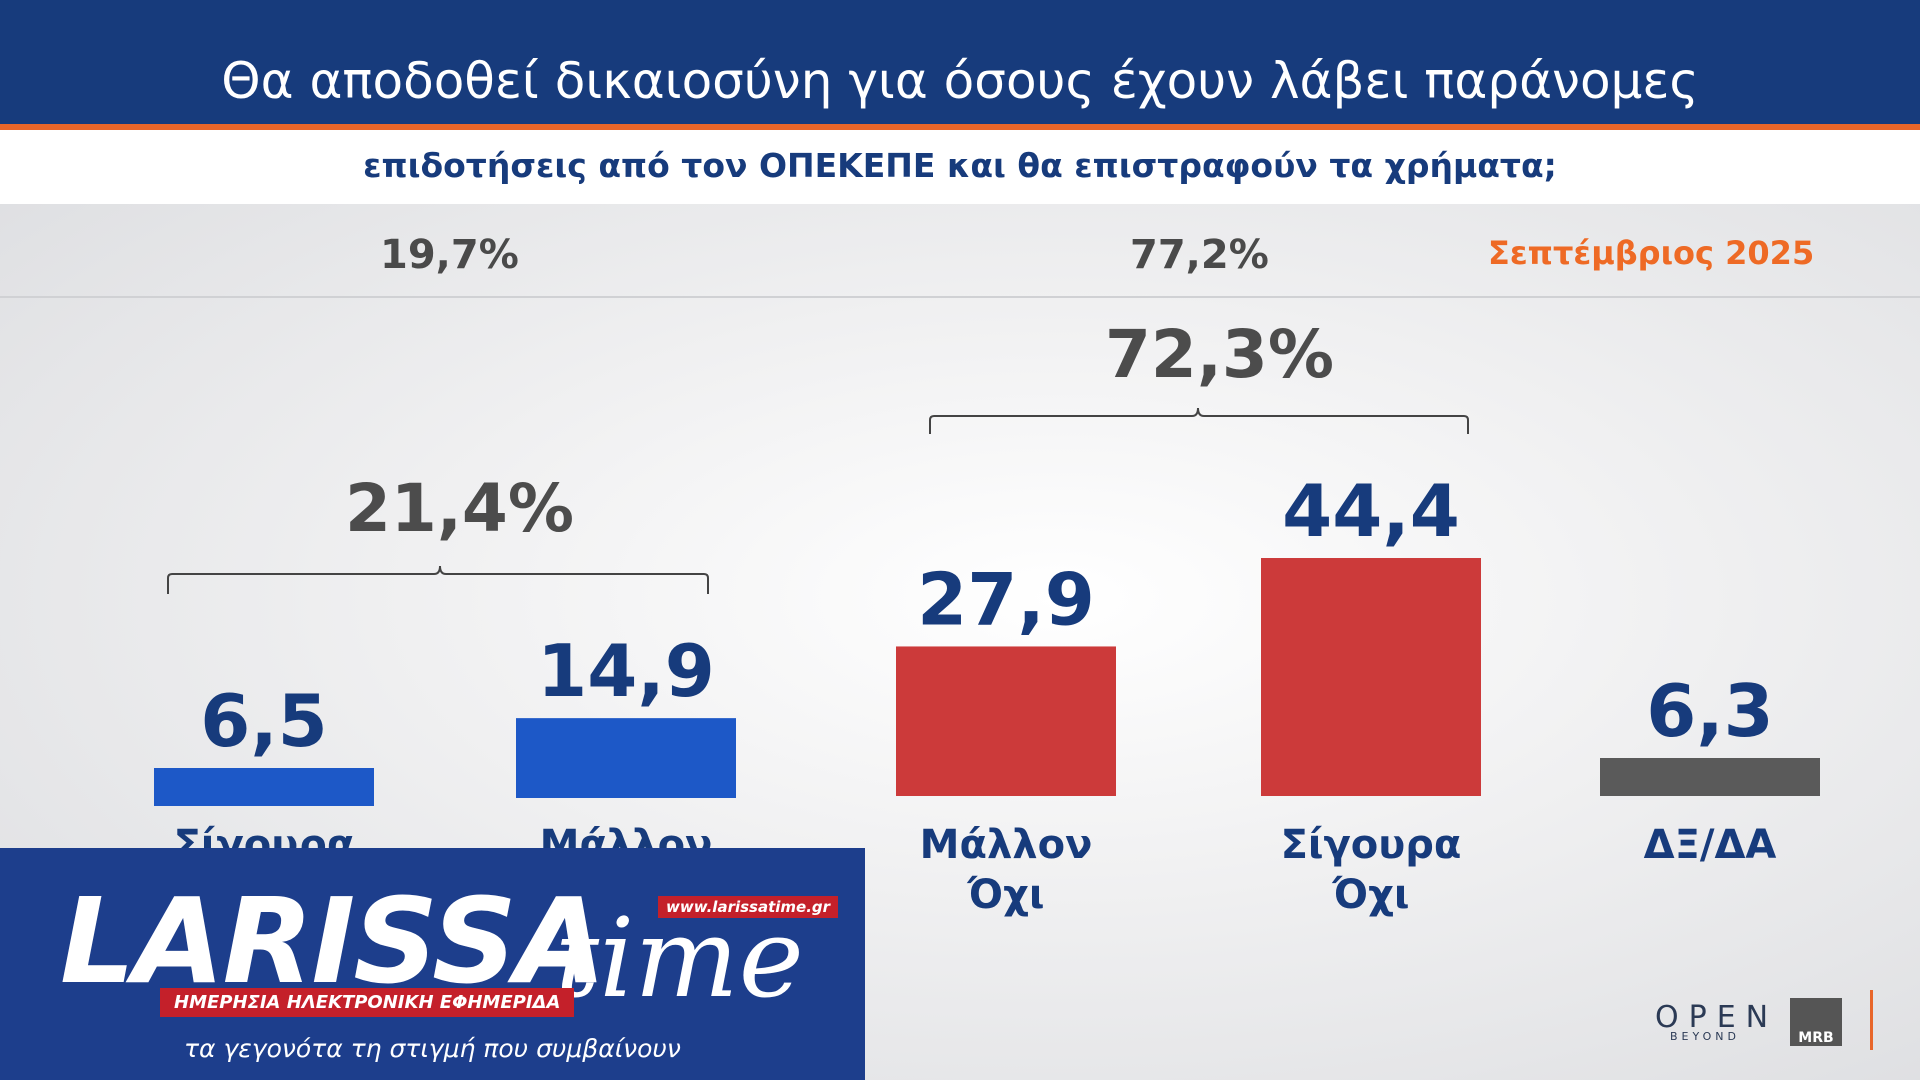  Describe the element at coordinates (367, 1002) in the screenshot. I see `watermark-tagline: ΗΜΕΡΗΣΙΑ ΗΛΕΚΤΡΟΝΙΚΗ ΕΦΗΜΕΡΙΔΑ` at that location.